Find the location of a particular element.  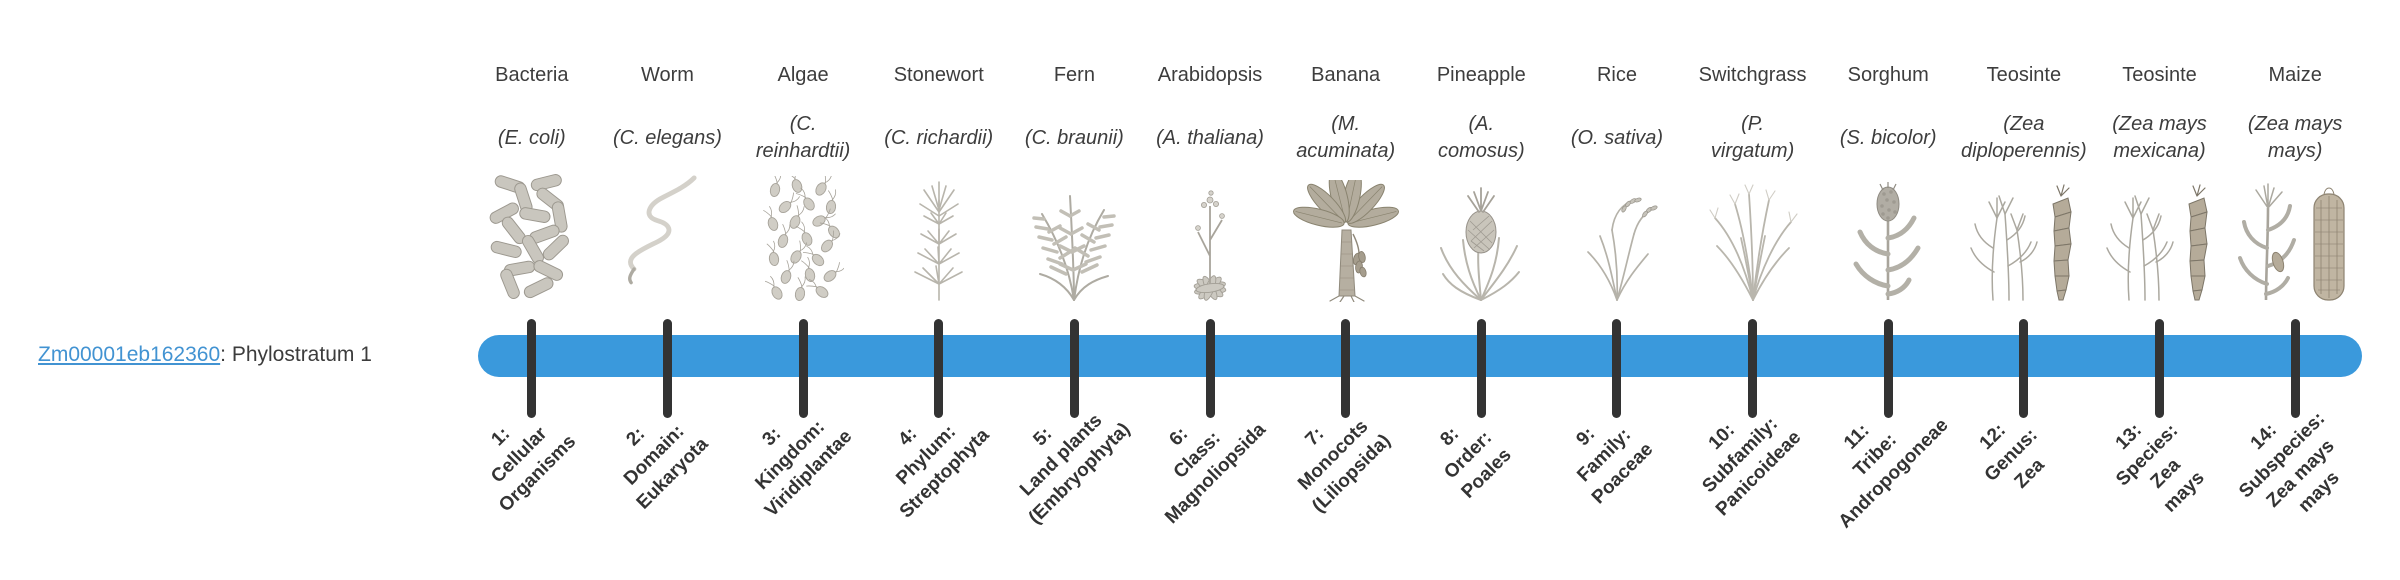

taxon-scientific-name: (O. sativa) is located at coordinates (1617, 137).